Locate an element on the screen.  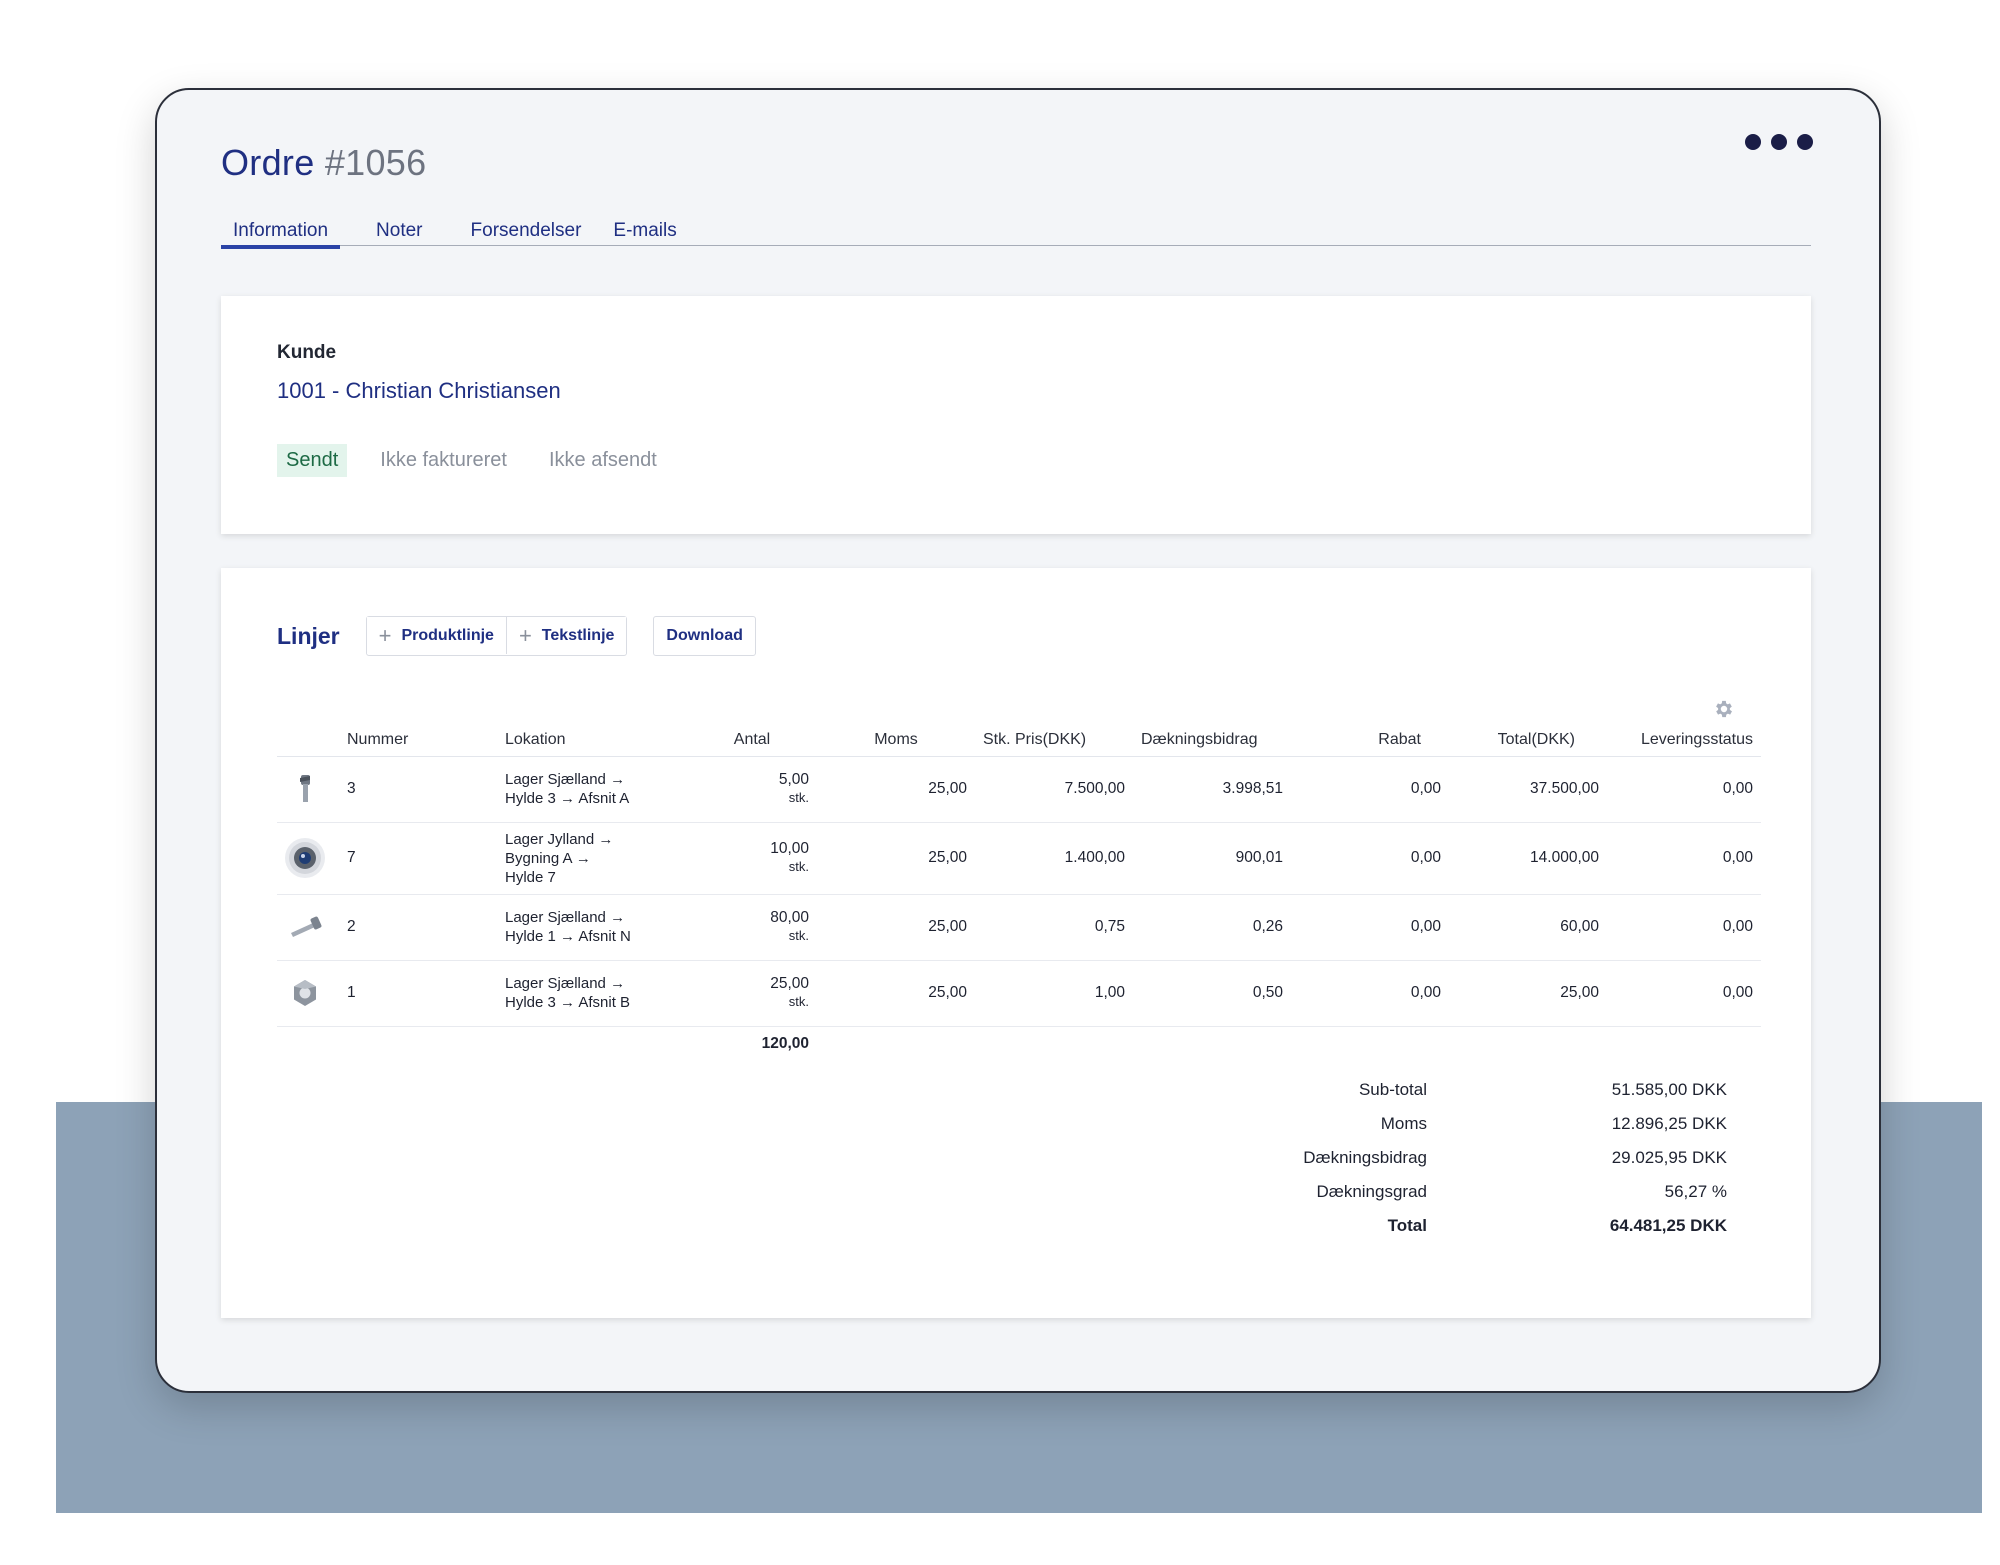
location-line-2: Hylde 3 → Afsnit B is located at coordinates (568, 1002).